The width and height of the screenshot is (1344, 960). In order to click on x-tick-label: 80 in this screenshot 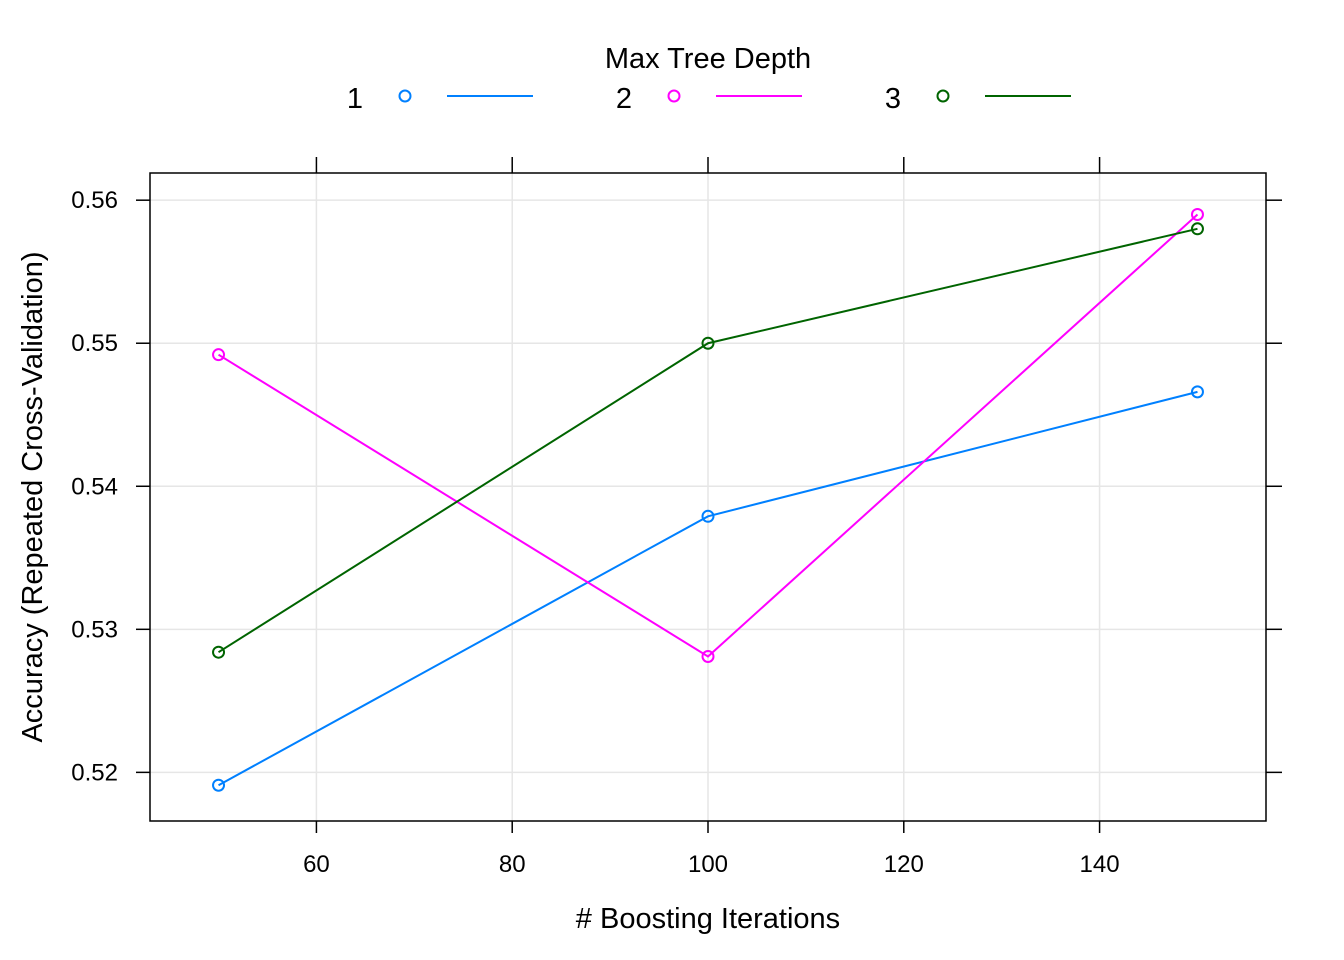, I will do `click(512, 864)`.